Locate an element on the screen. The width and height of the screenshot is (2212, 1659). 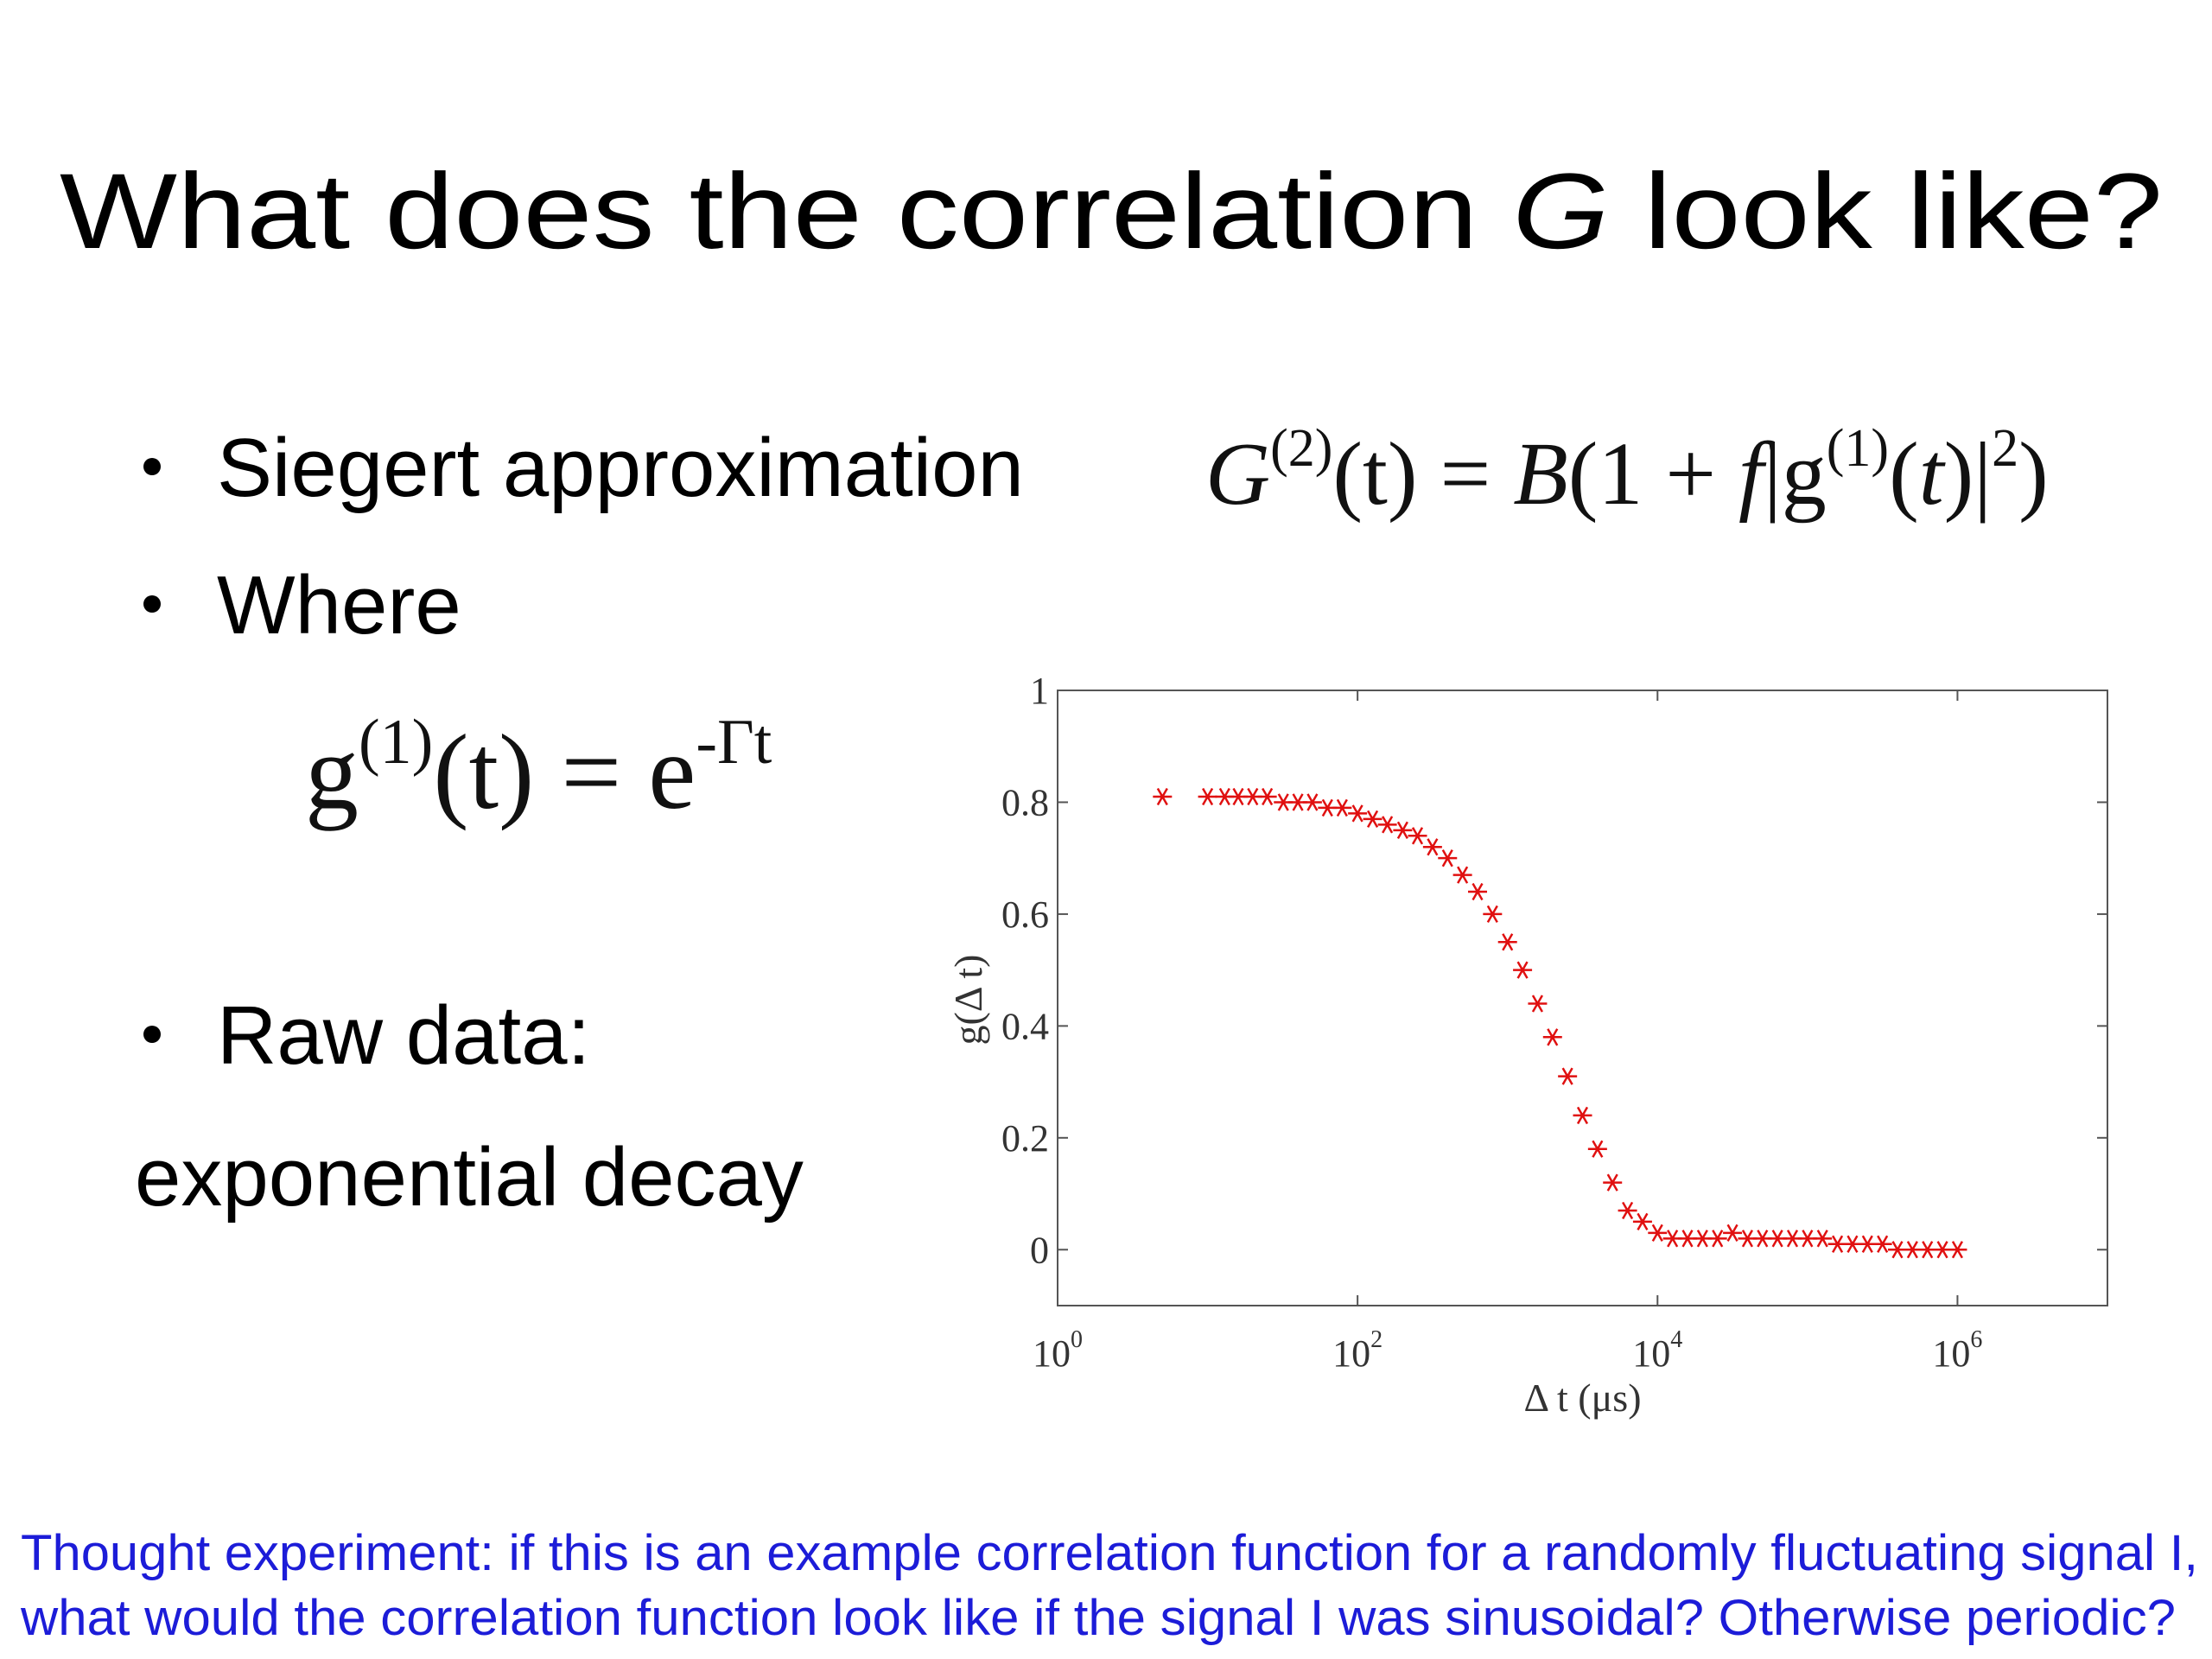
eq-part: G is located at coordinates (1237, 474).